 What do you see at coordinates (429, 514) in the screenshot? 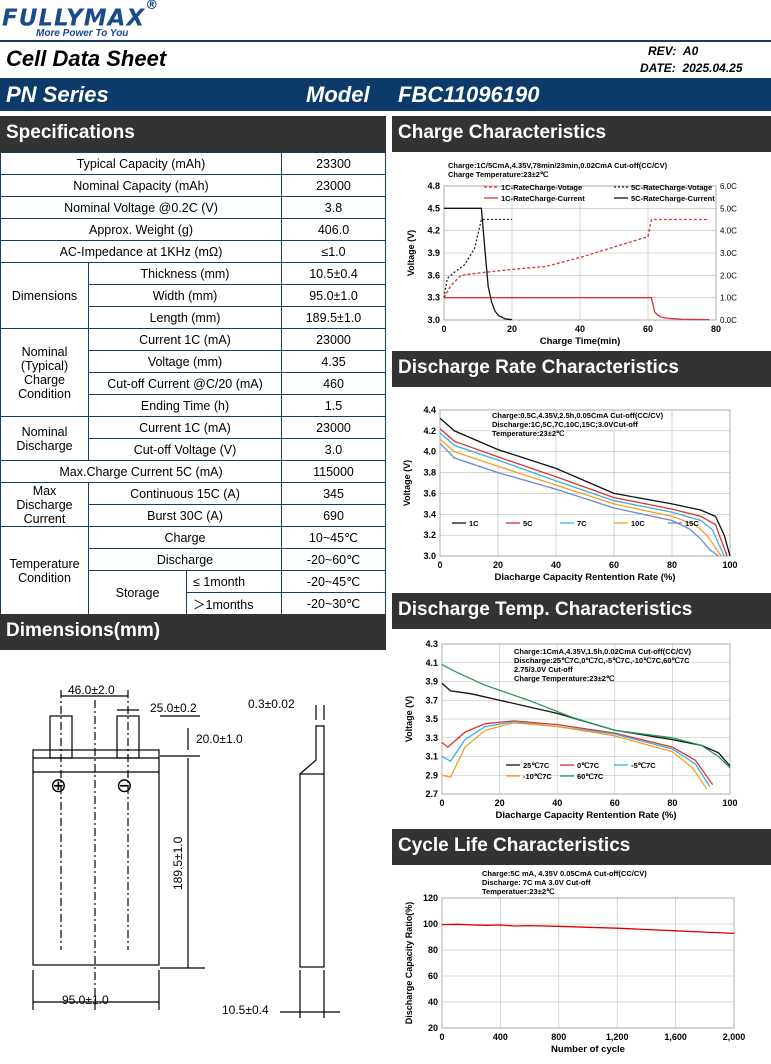
I see `y-tick-label: 3.4` at bounding box center [429, 514].